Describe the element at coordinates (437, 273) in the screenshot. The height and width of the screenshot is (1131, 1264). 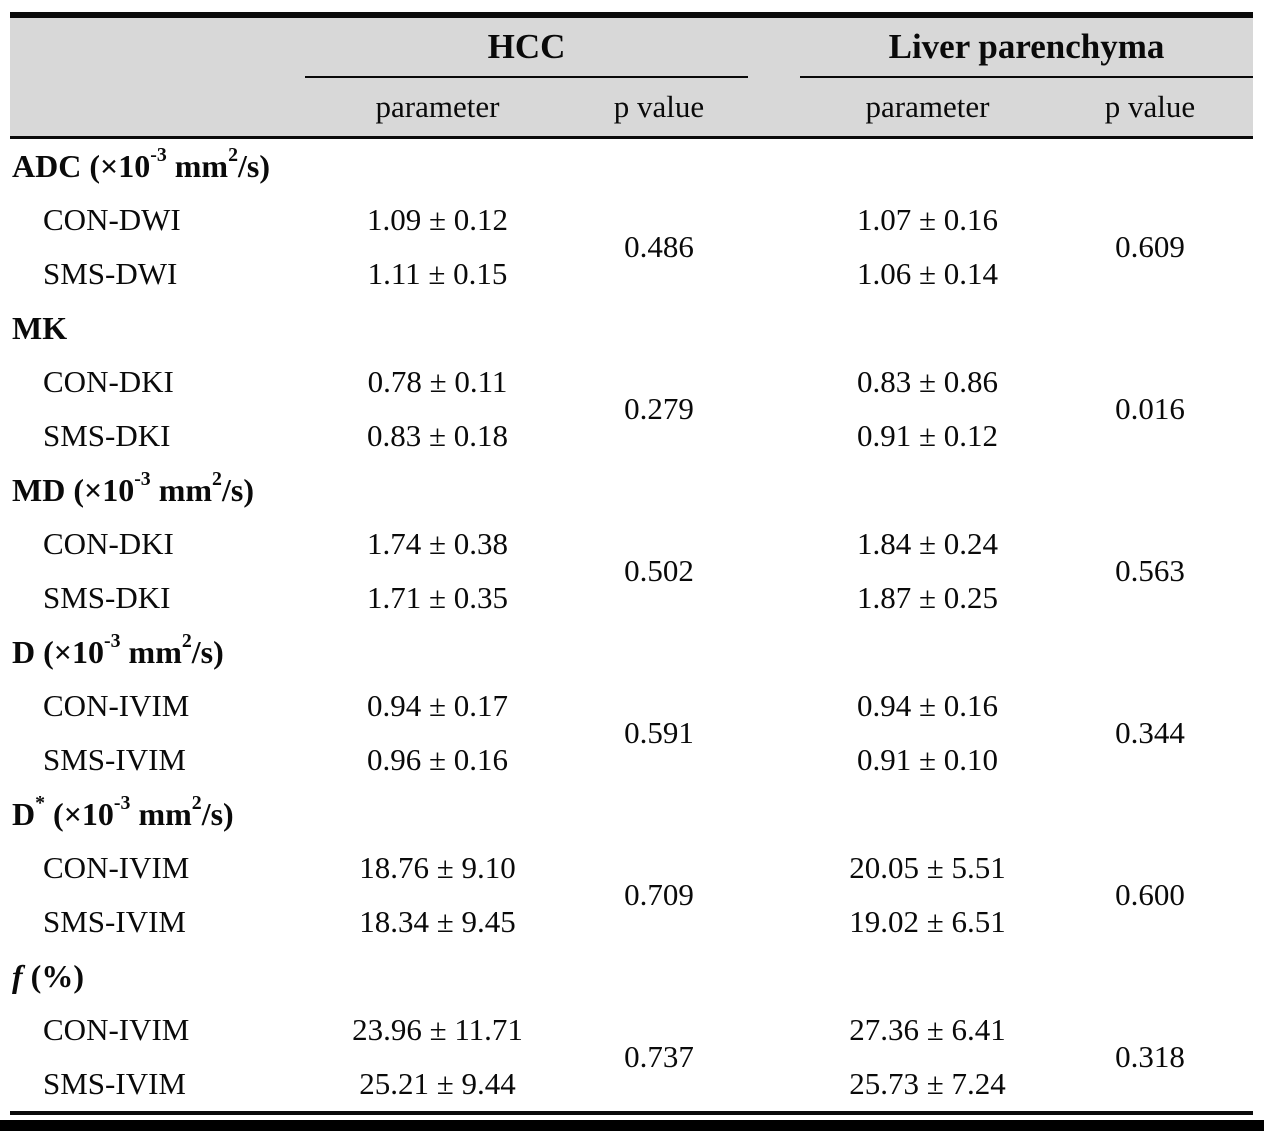
I see `hcc-parameter-value: 1.11 ± 0.15` at that location.